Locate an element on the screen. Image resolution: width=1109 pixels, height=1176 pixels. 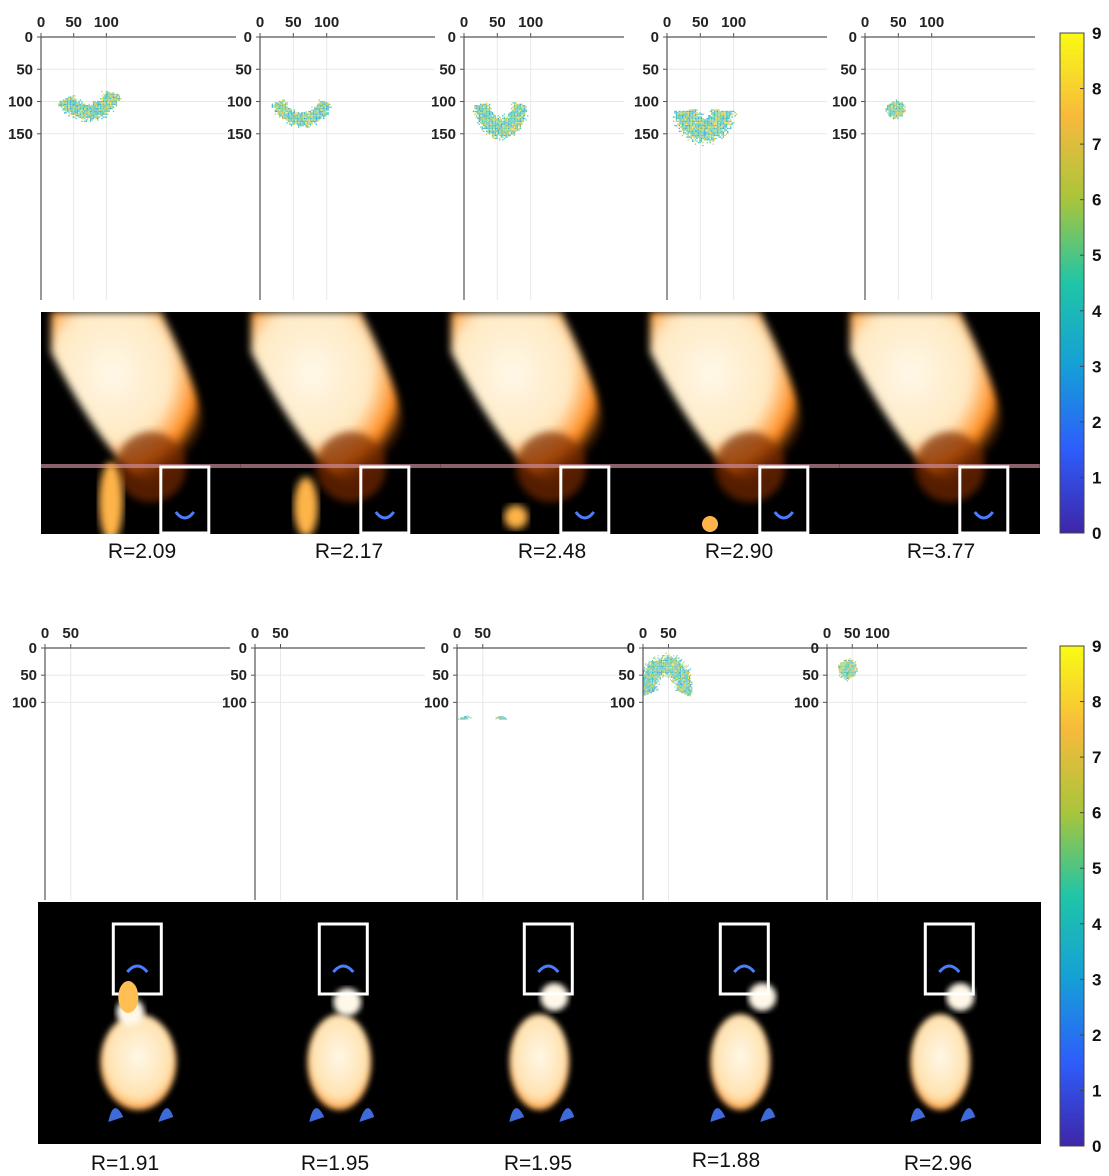
colorbar-gradient is located at coordinates (1072, 283).